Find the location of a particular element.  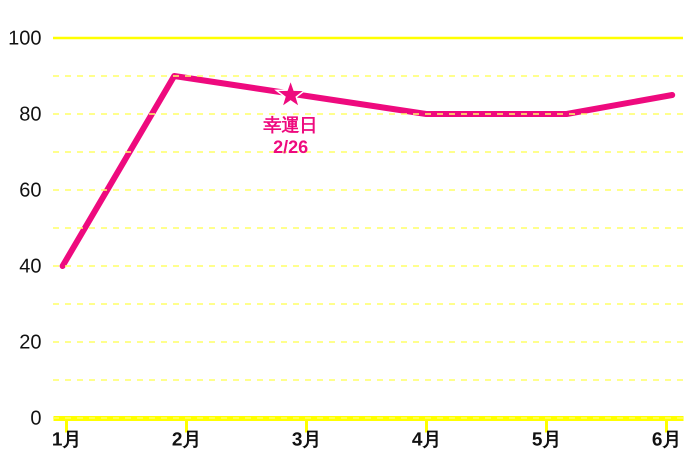

x-tick-label: 5月 is located at coordinates (547, 440).